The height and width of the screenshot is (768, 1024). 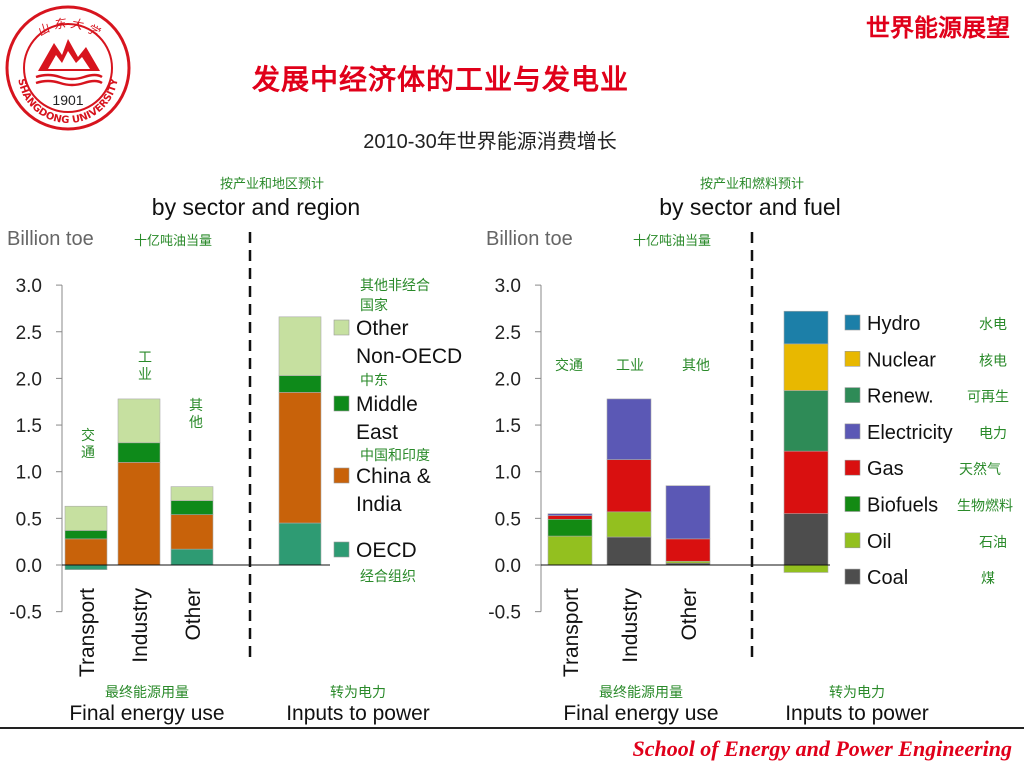 I want to click on legend-label-cn: 煤, so click(x=988, y=579).